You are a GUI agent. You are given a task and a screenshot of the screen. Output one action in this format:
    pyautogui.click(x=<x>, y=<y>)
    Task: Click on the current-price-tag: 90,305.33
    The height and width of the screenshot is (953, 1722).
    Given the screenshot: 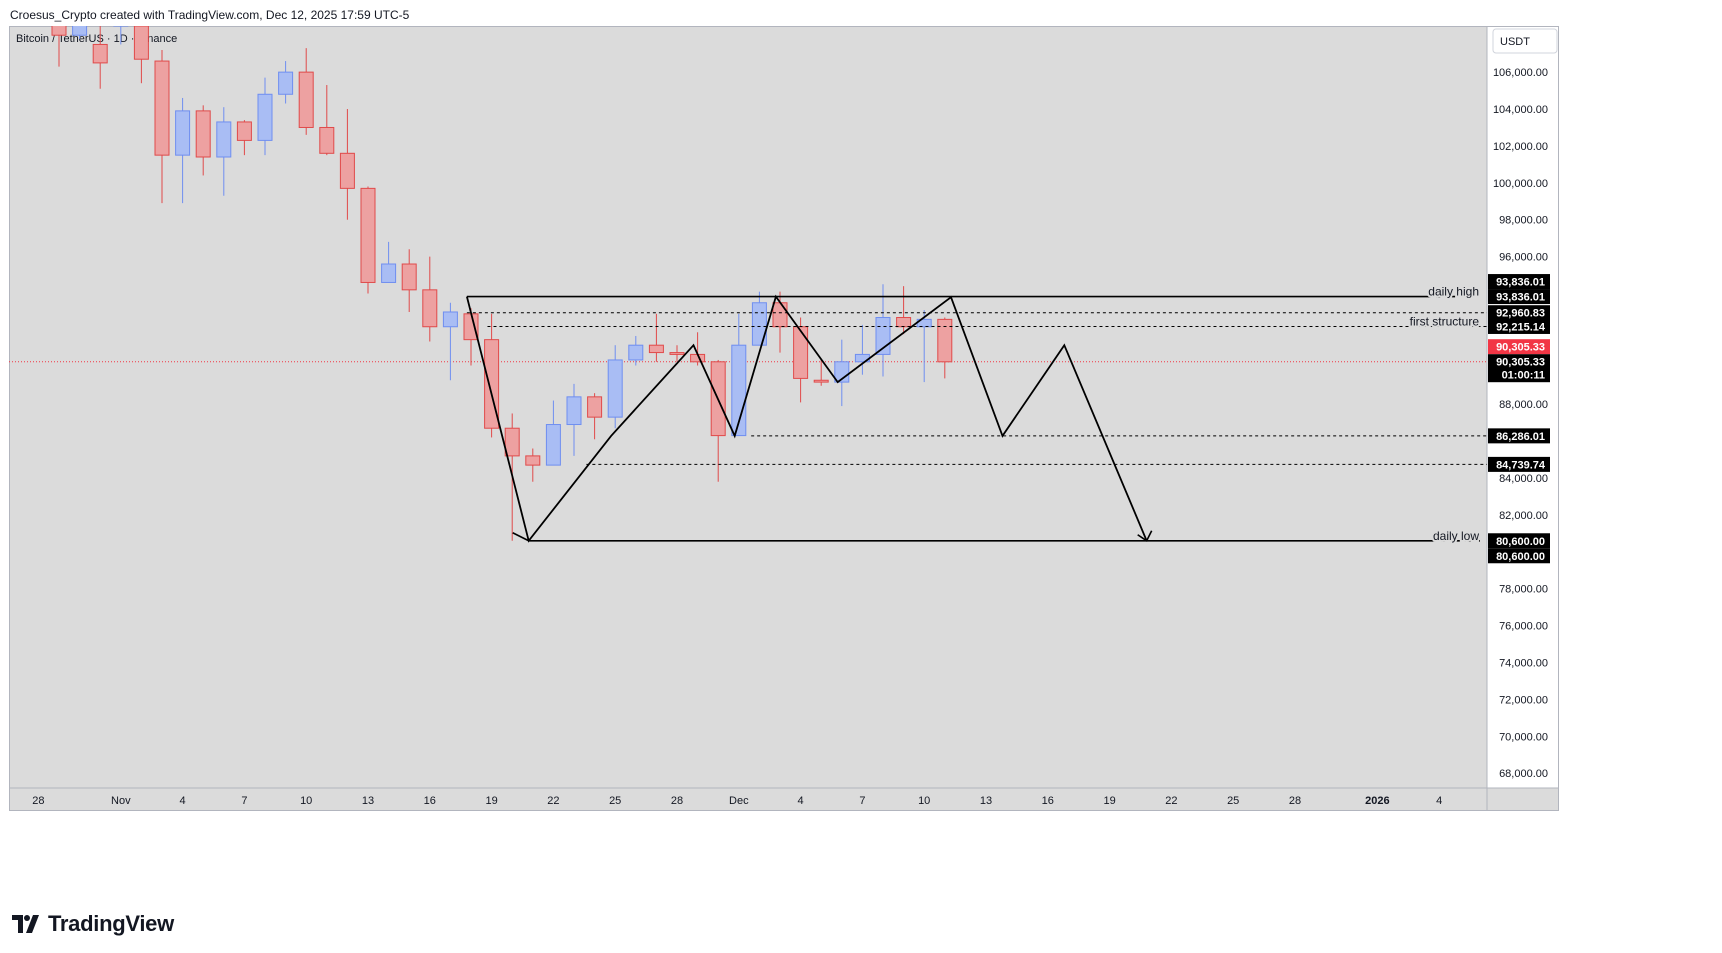 What is the action you would take?
    pyautogui.click(x=1520, y=348)
    